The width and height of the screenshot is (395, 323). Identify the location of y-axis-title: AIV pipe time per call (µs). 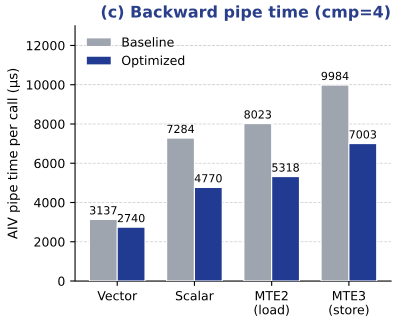
(13, 154).